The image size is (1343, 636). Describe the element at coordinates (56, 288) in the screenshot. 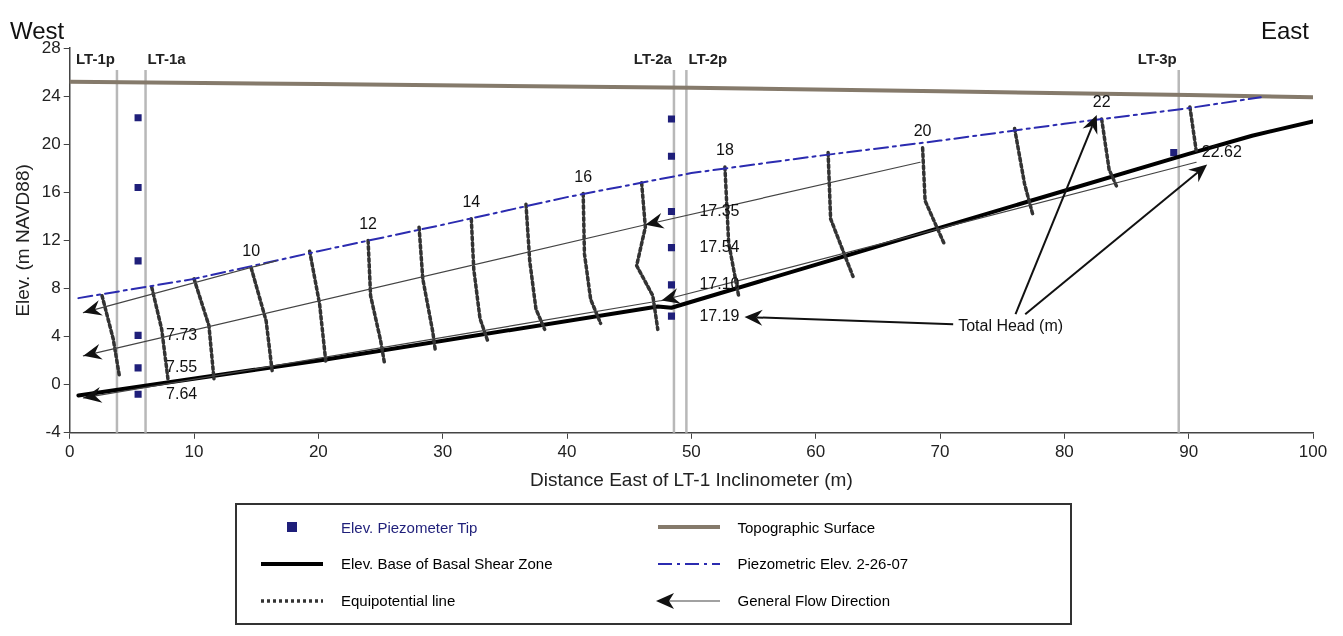

I see `y-tick-label: 8` at that location.